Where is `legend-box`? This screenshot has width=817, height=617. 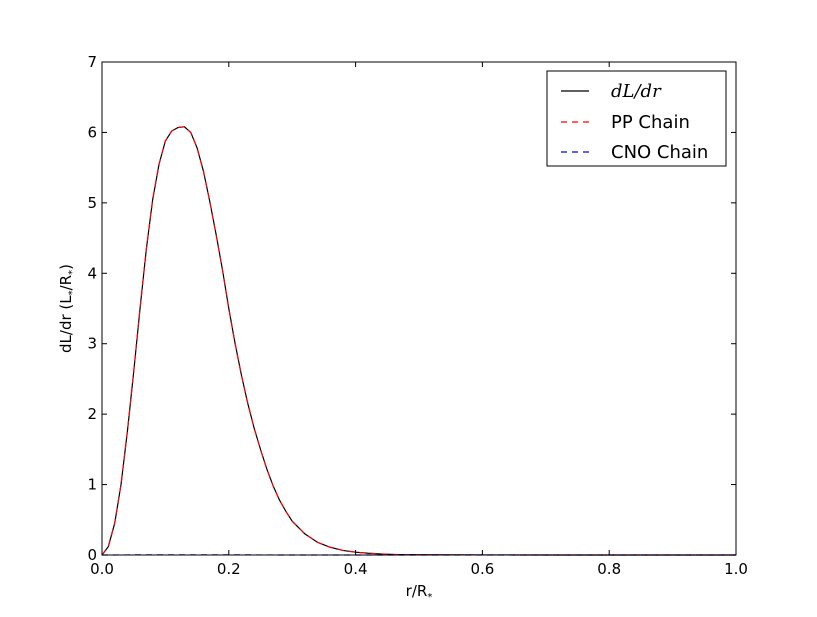
legend-box is located at coordinates (636, 118).